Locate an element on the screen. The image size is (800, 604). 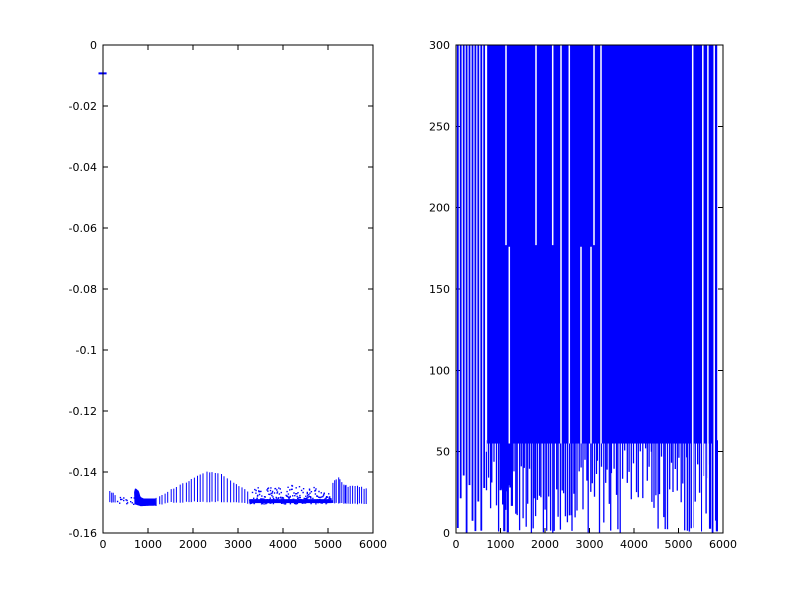
right-y-tick-label: 200 is located at coordinates (439, 208).